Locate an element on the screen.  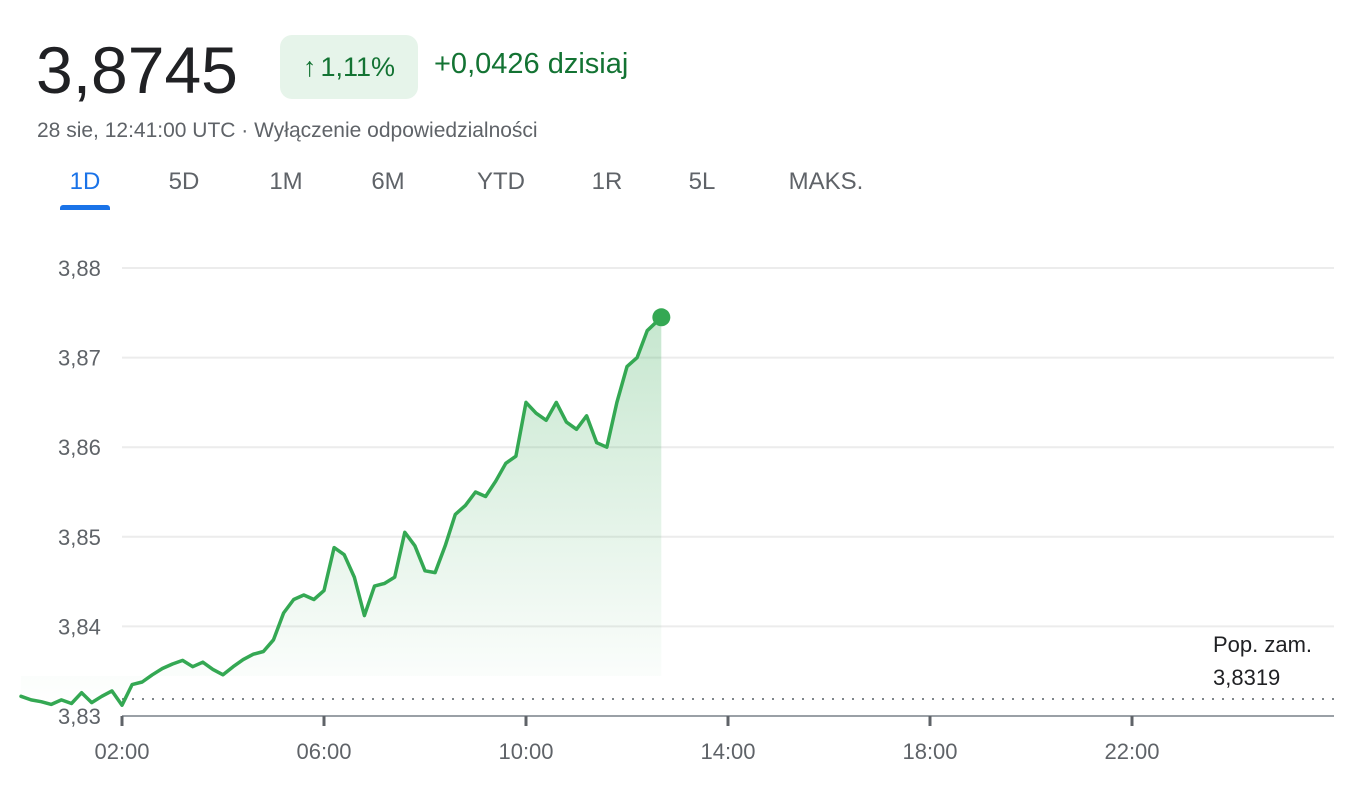
x-tick-label: 10:00 is located at coordinates (525, 751).